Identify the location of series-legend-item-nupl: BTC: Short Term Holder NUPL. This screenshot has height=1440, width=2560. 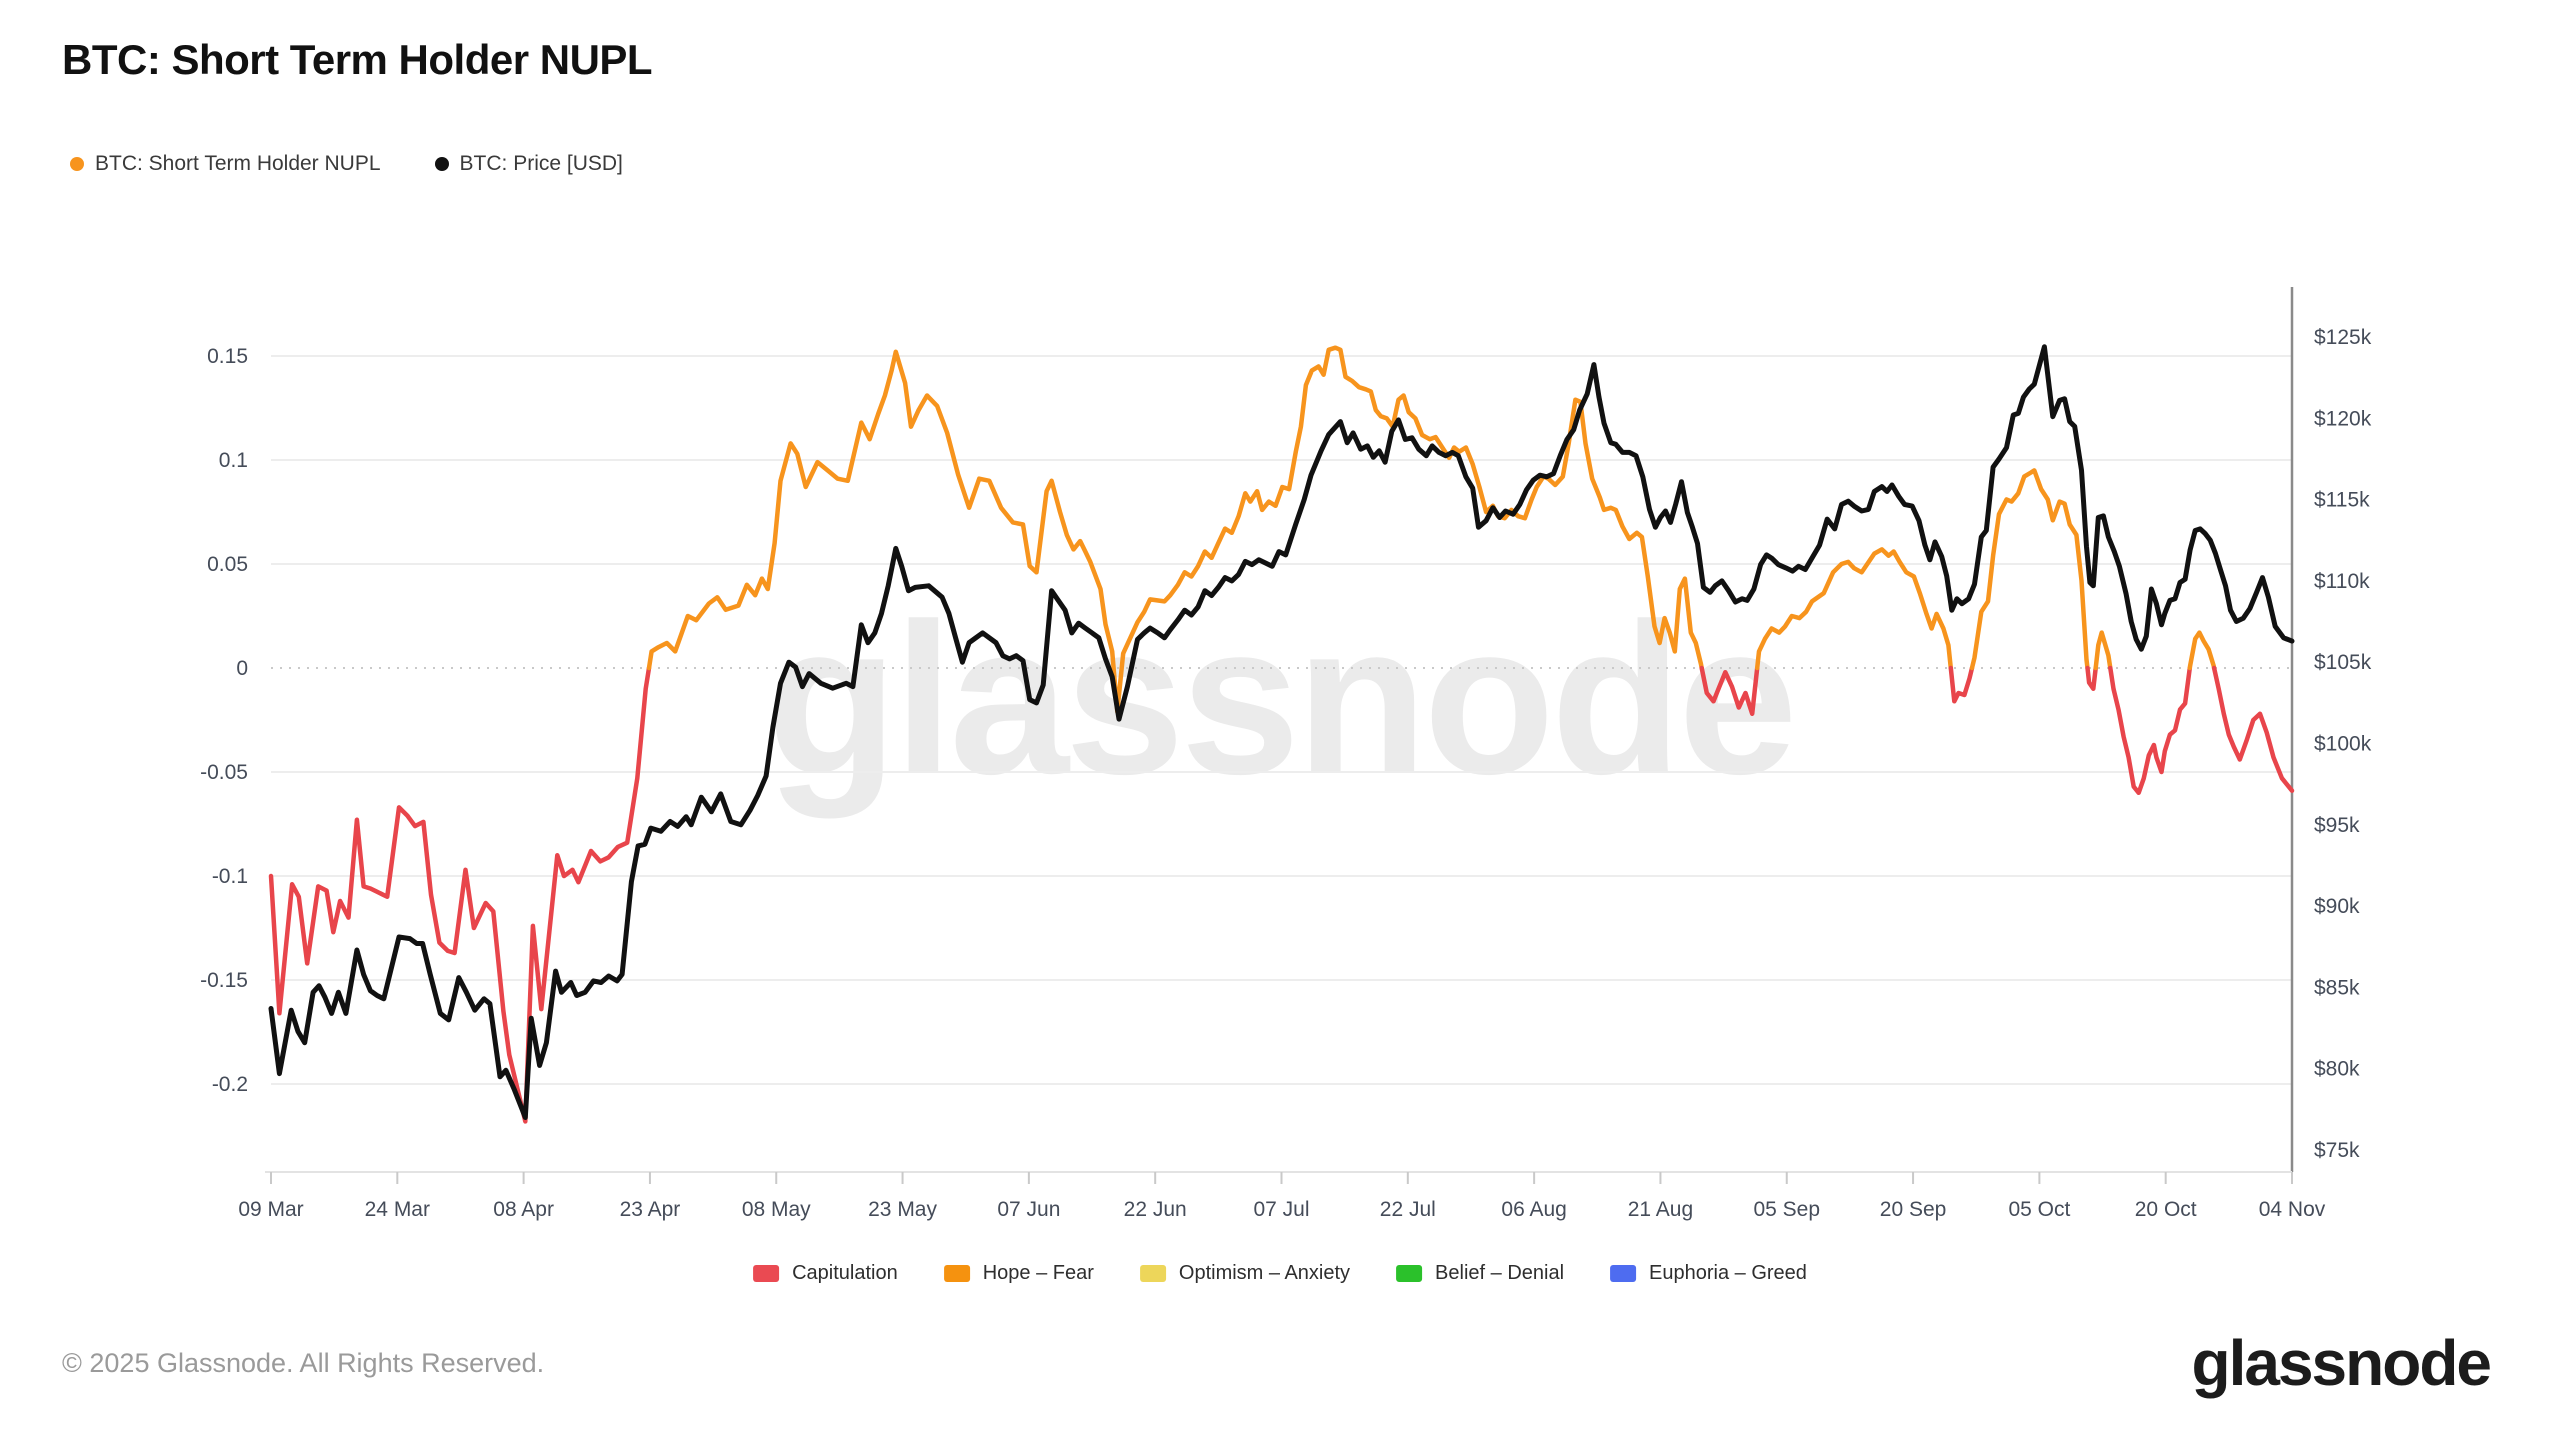
(225, 164).